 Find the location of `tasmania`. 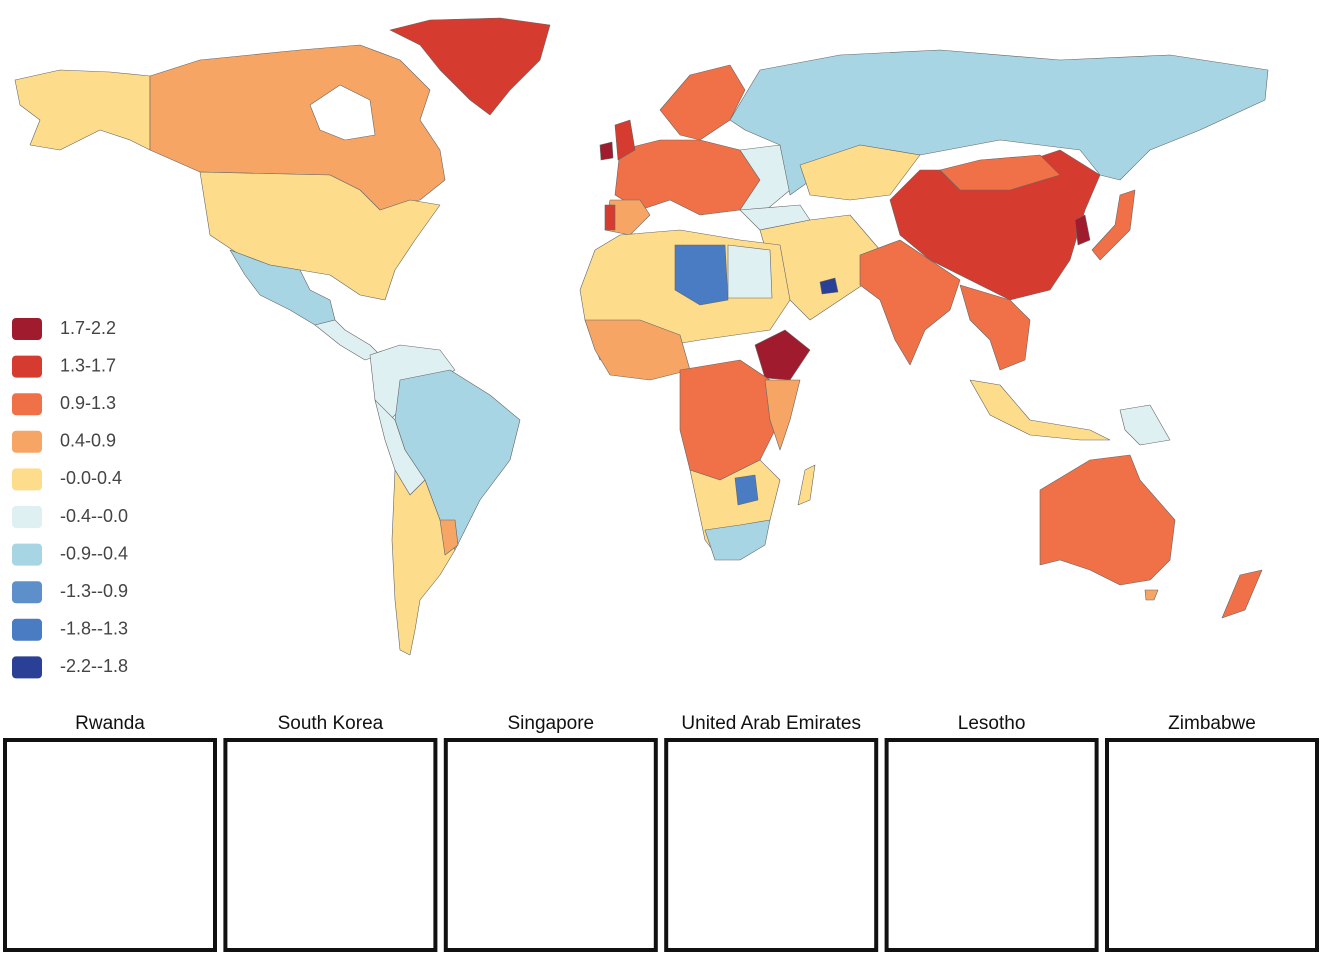

tasmania is located at coordinates (1151, 595).